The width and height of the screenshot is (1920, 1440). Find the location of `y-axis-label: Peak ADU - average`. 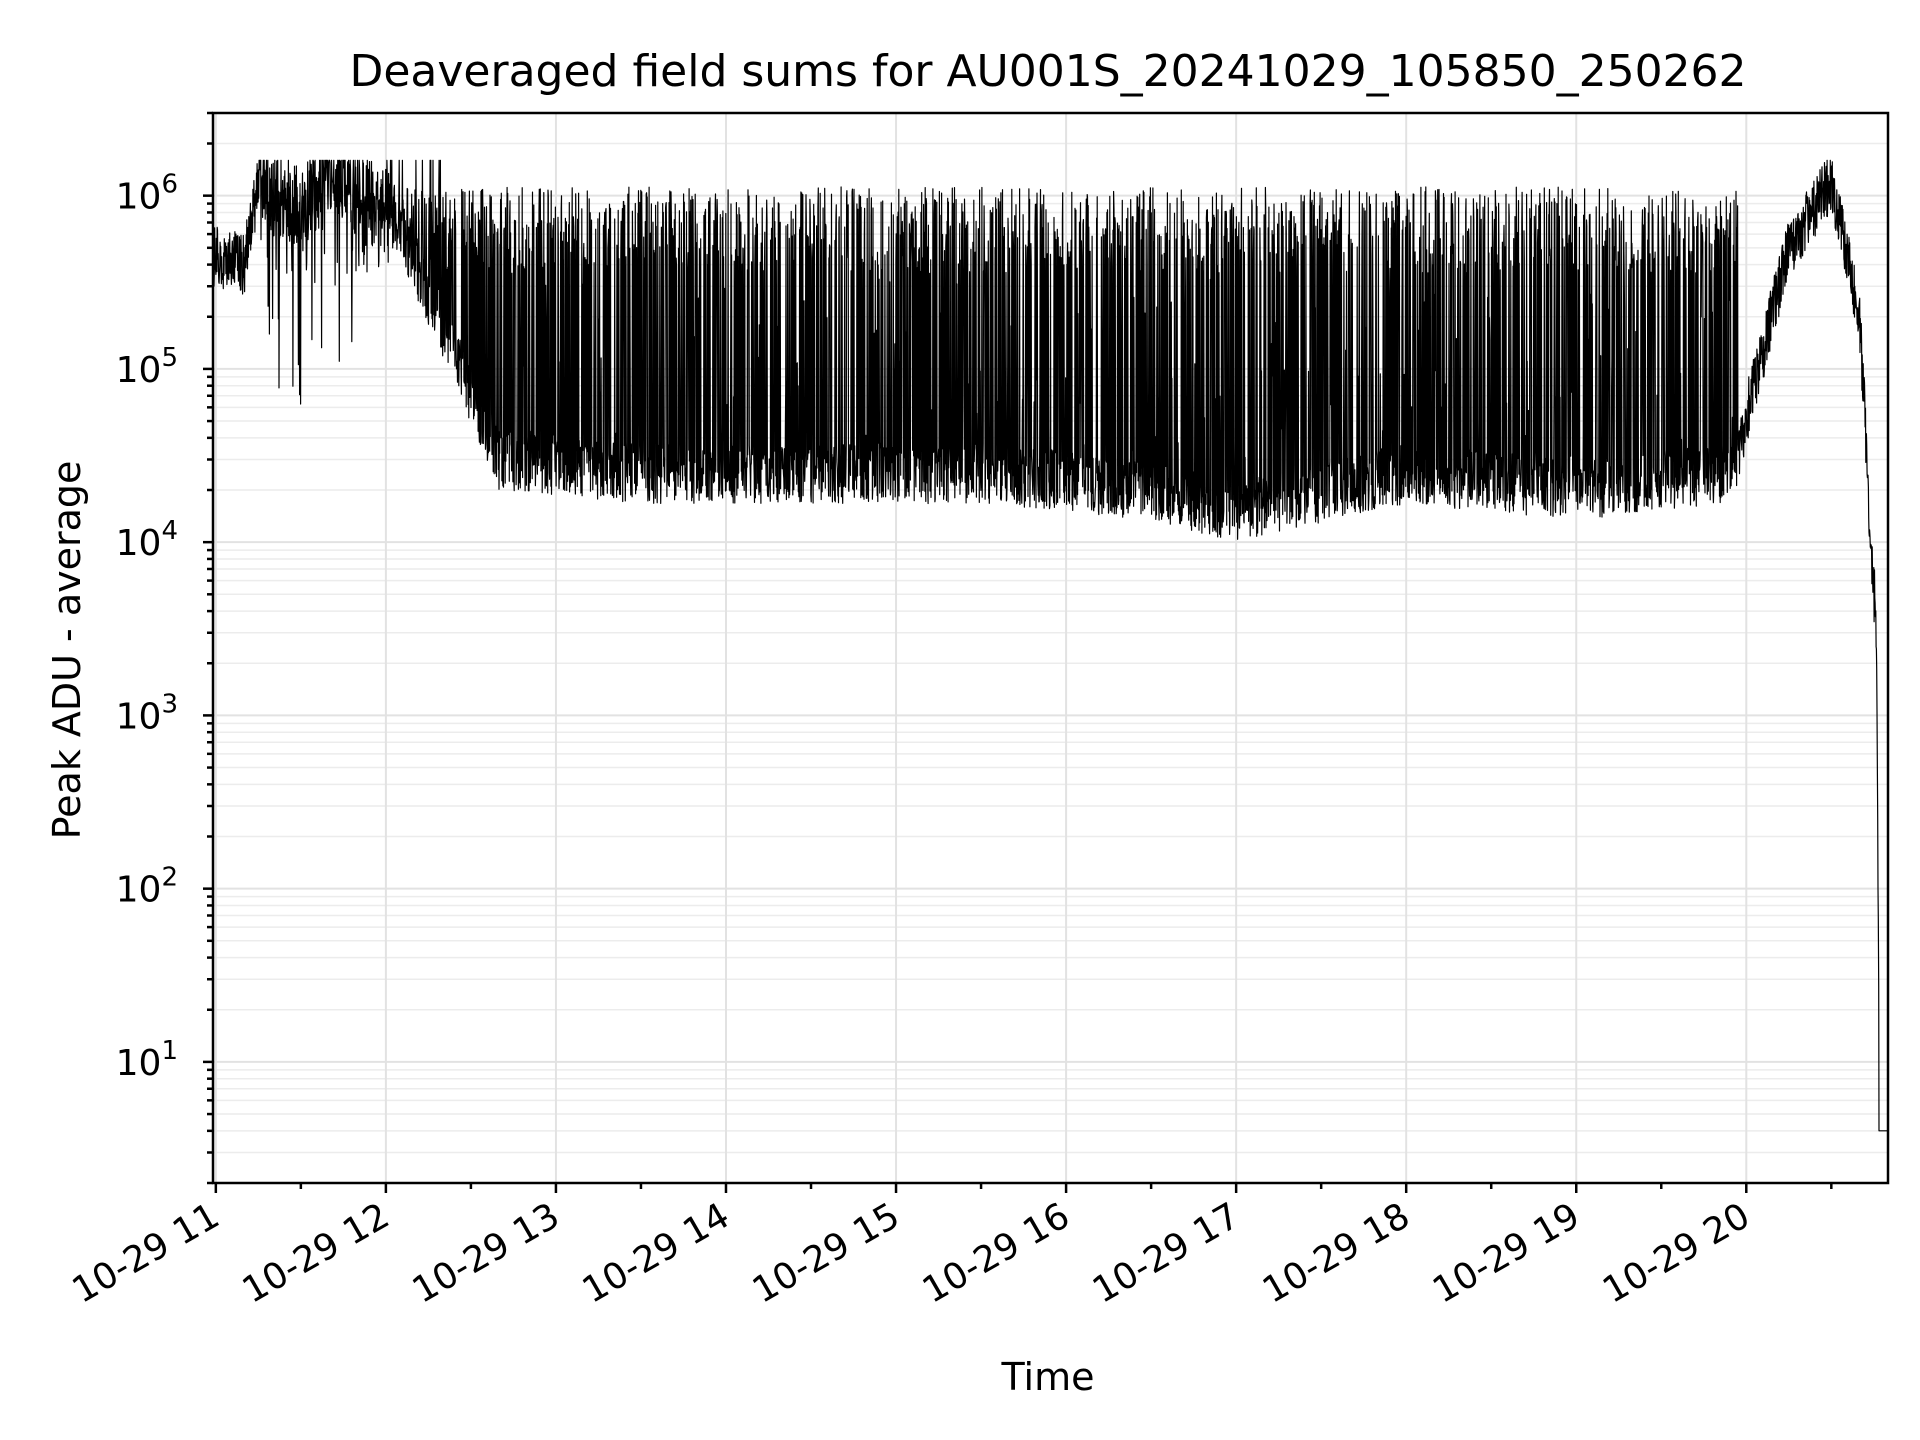

y-axis-label: Peak ADU - average is located at coordinates (67, 650).